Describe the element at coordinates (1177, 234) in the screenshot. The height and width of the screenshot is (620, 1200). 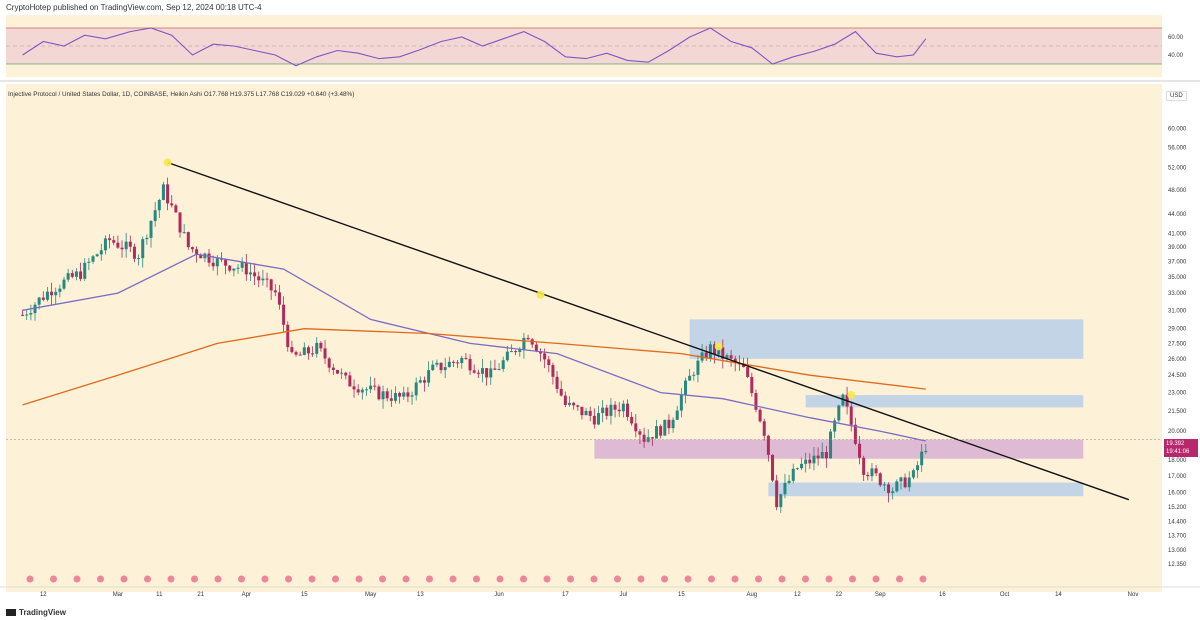
I see `price-tick-label: 41.000` at that location.